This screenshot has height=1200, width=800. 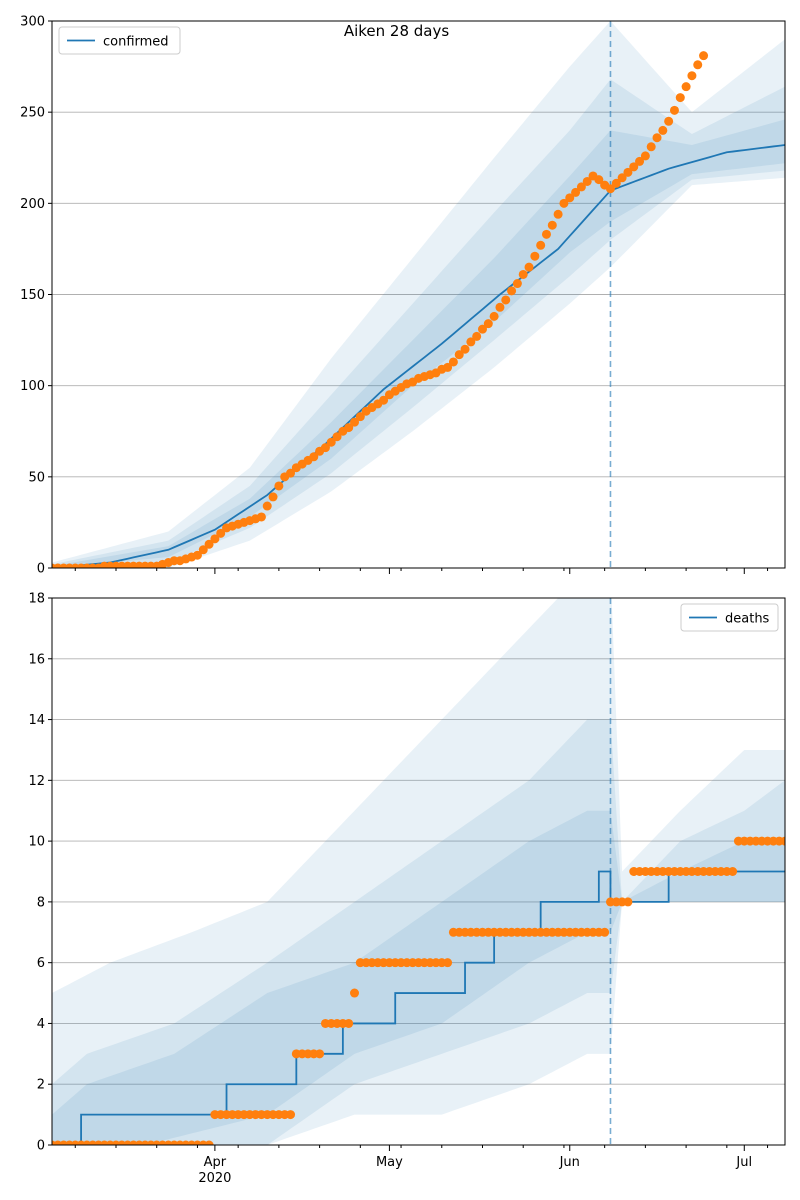 I want to click on y-tick-label: 300, so click(x=32, y=22).